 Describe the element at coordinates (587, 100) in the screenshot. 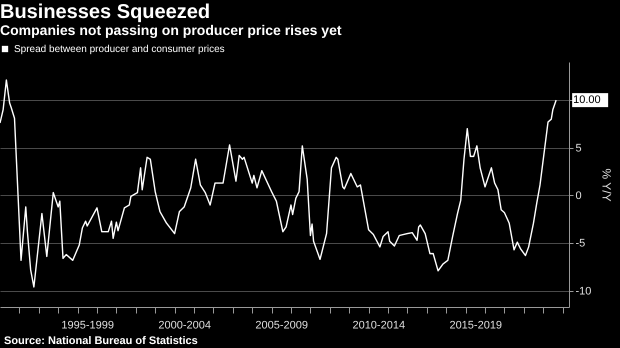

I see `annotation: 10.00` at that location.